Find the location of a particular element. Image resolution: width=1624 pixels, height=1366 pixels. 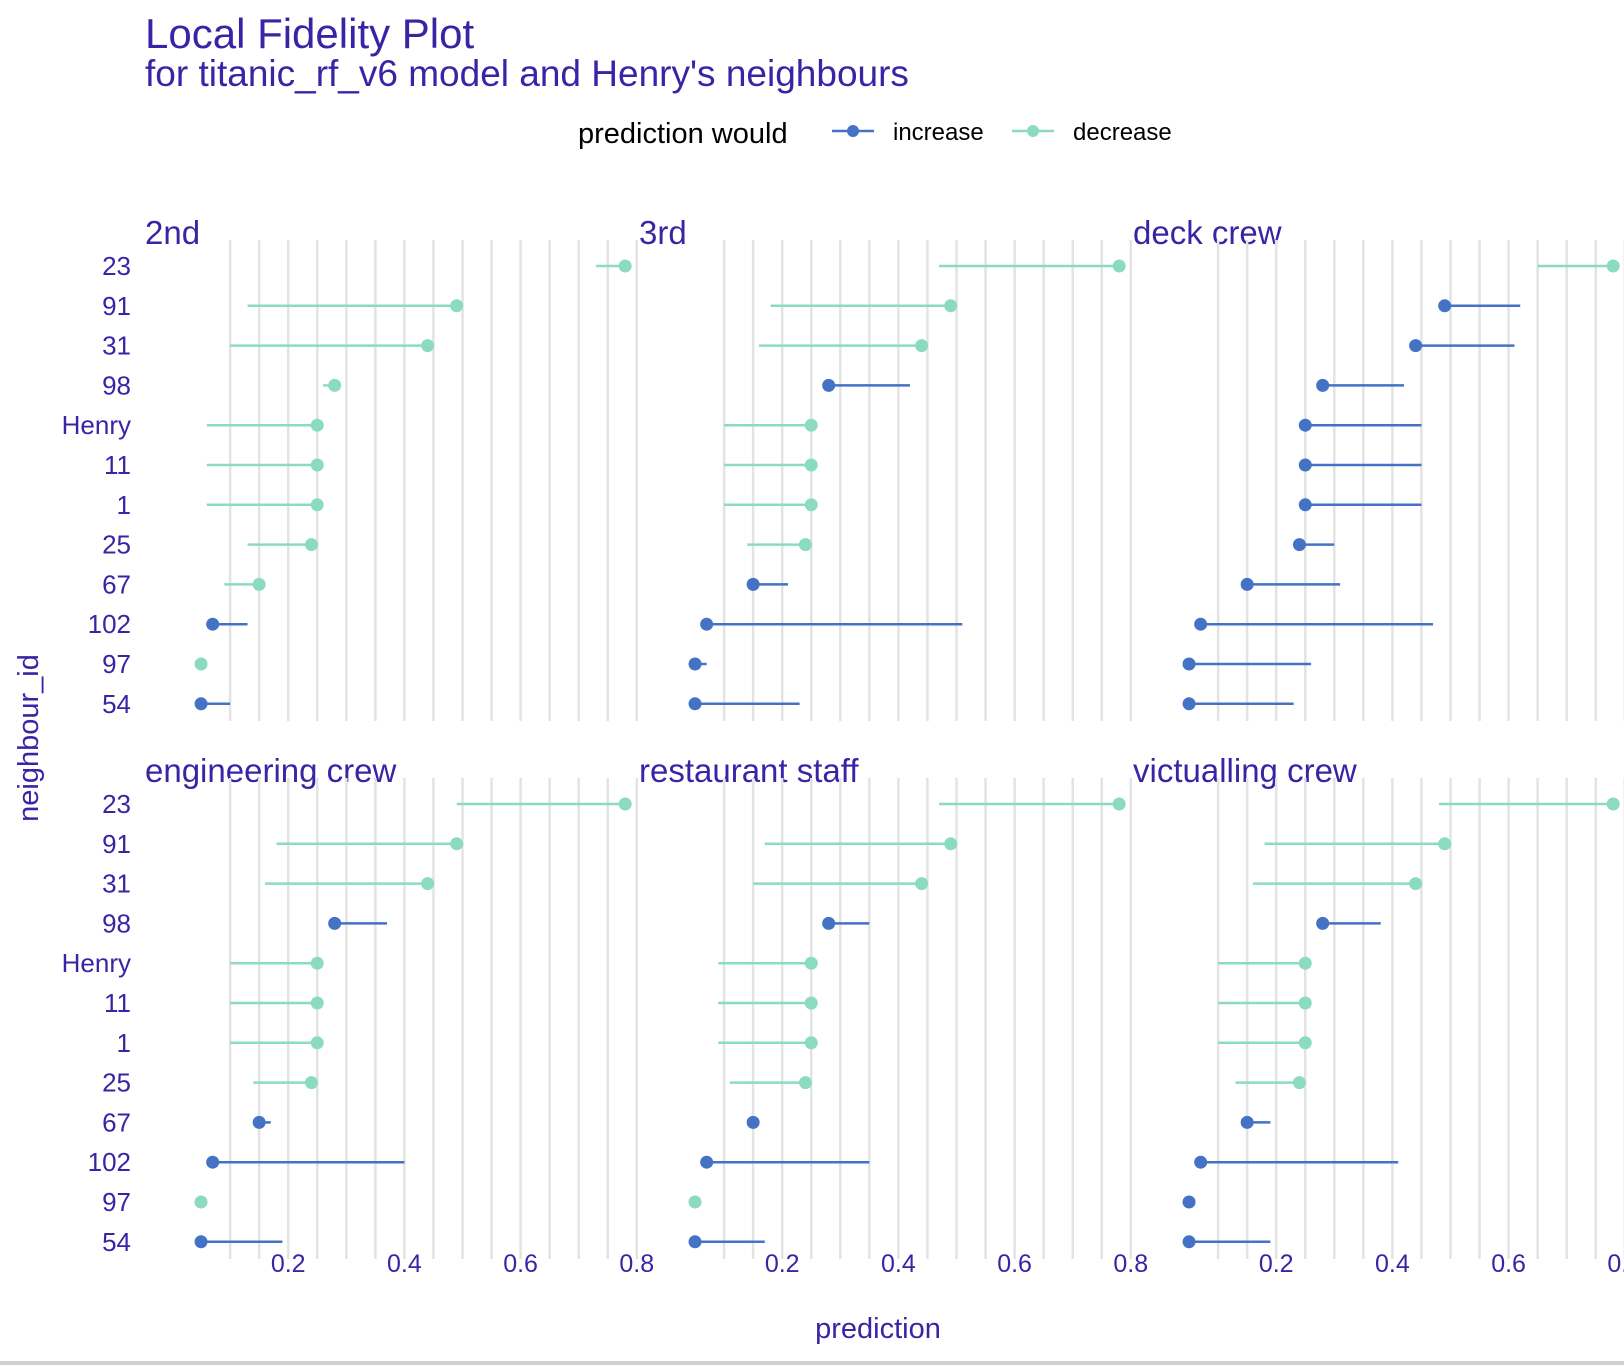

legend: prediction would increase decrease is located at coordinates (875, 134).